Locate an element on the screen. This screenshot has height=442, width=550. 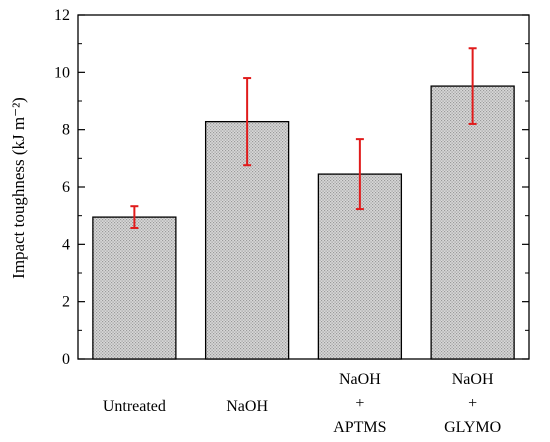
y-tick-label: 8 is located at coordinates (66, 130).